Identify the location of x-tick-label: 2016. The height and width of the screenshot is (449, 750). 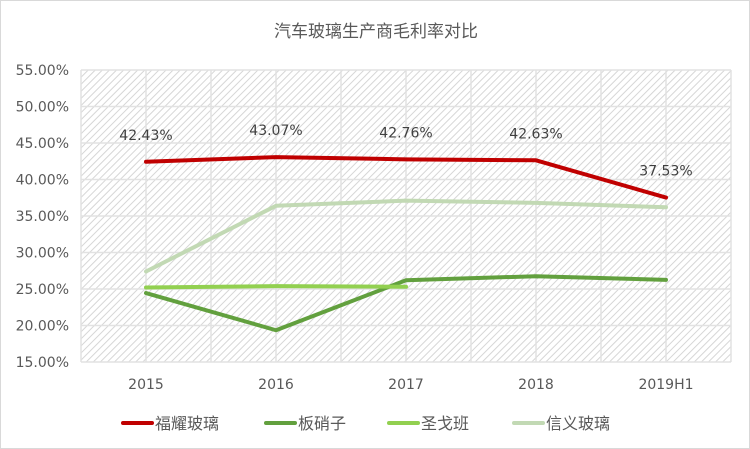
(276, 385).